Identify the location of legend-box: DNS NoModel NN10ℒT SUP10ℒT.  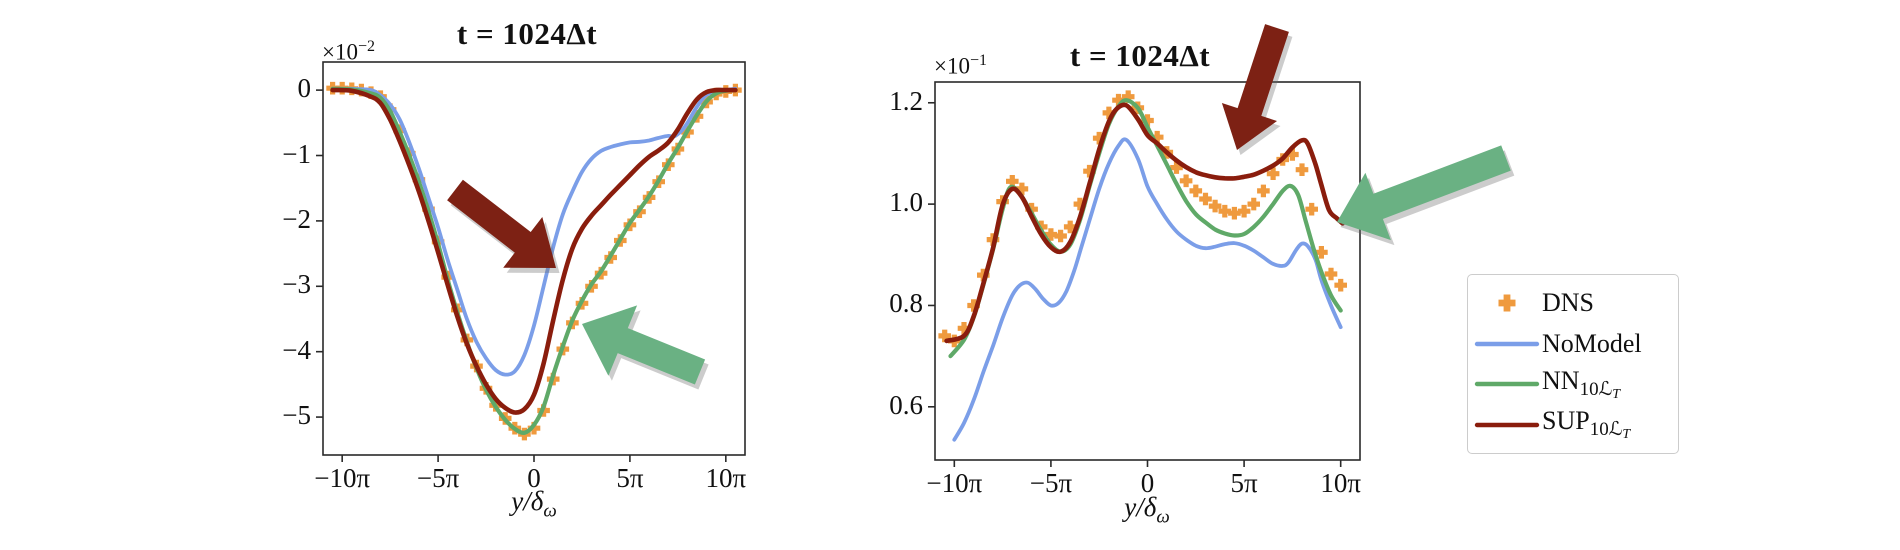
(1573, 364).